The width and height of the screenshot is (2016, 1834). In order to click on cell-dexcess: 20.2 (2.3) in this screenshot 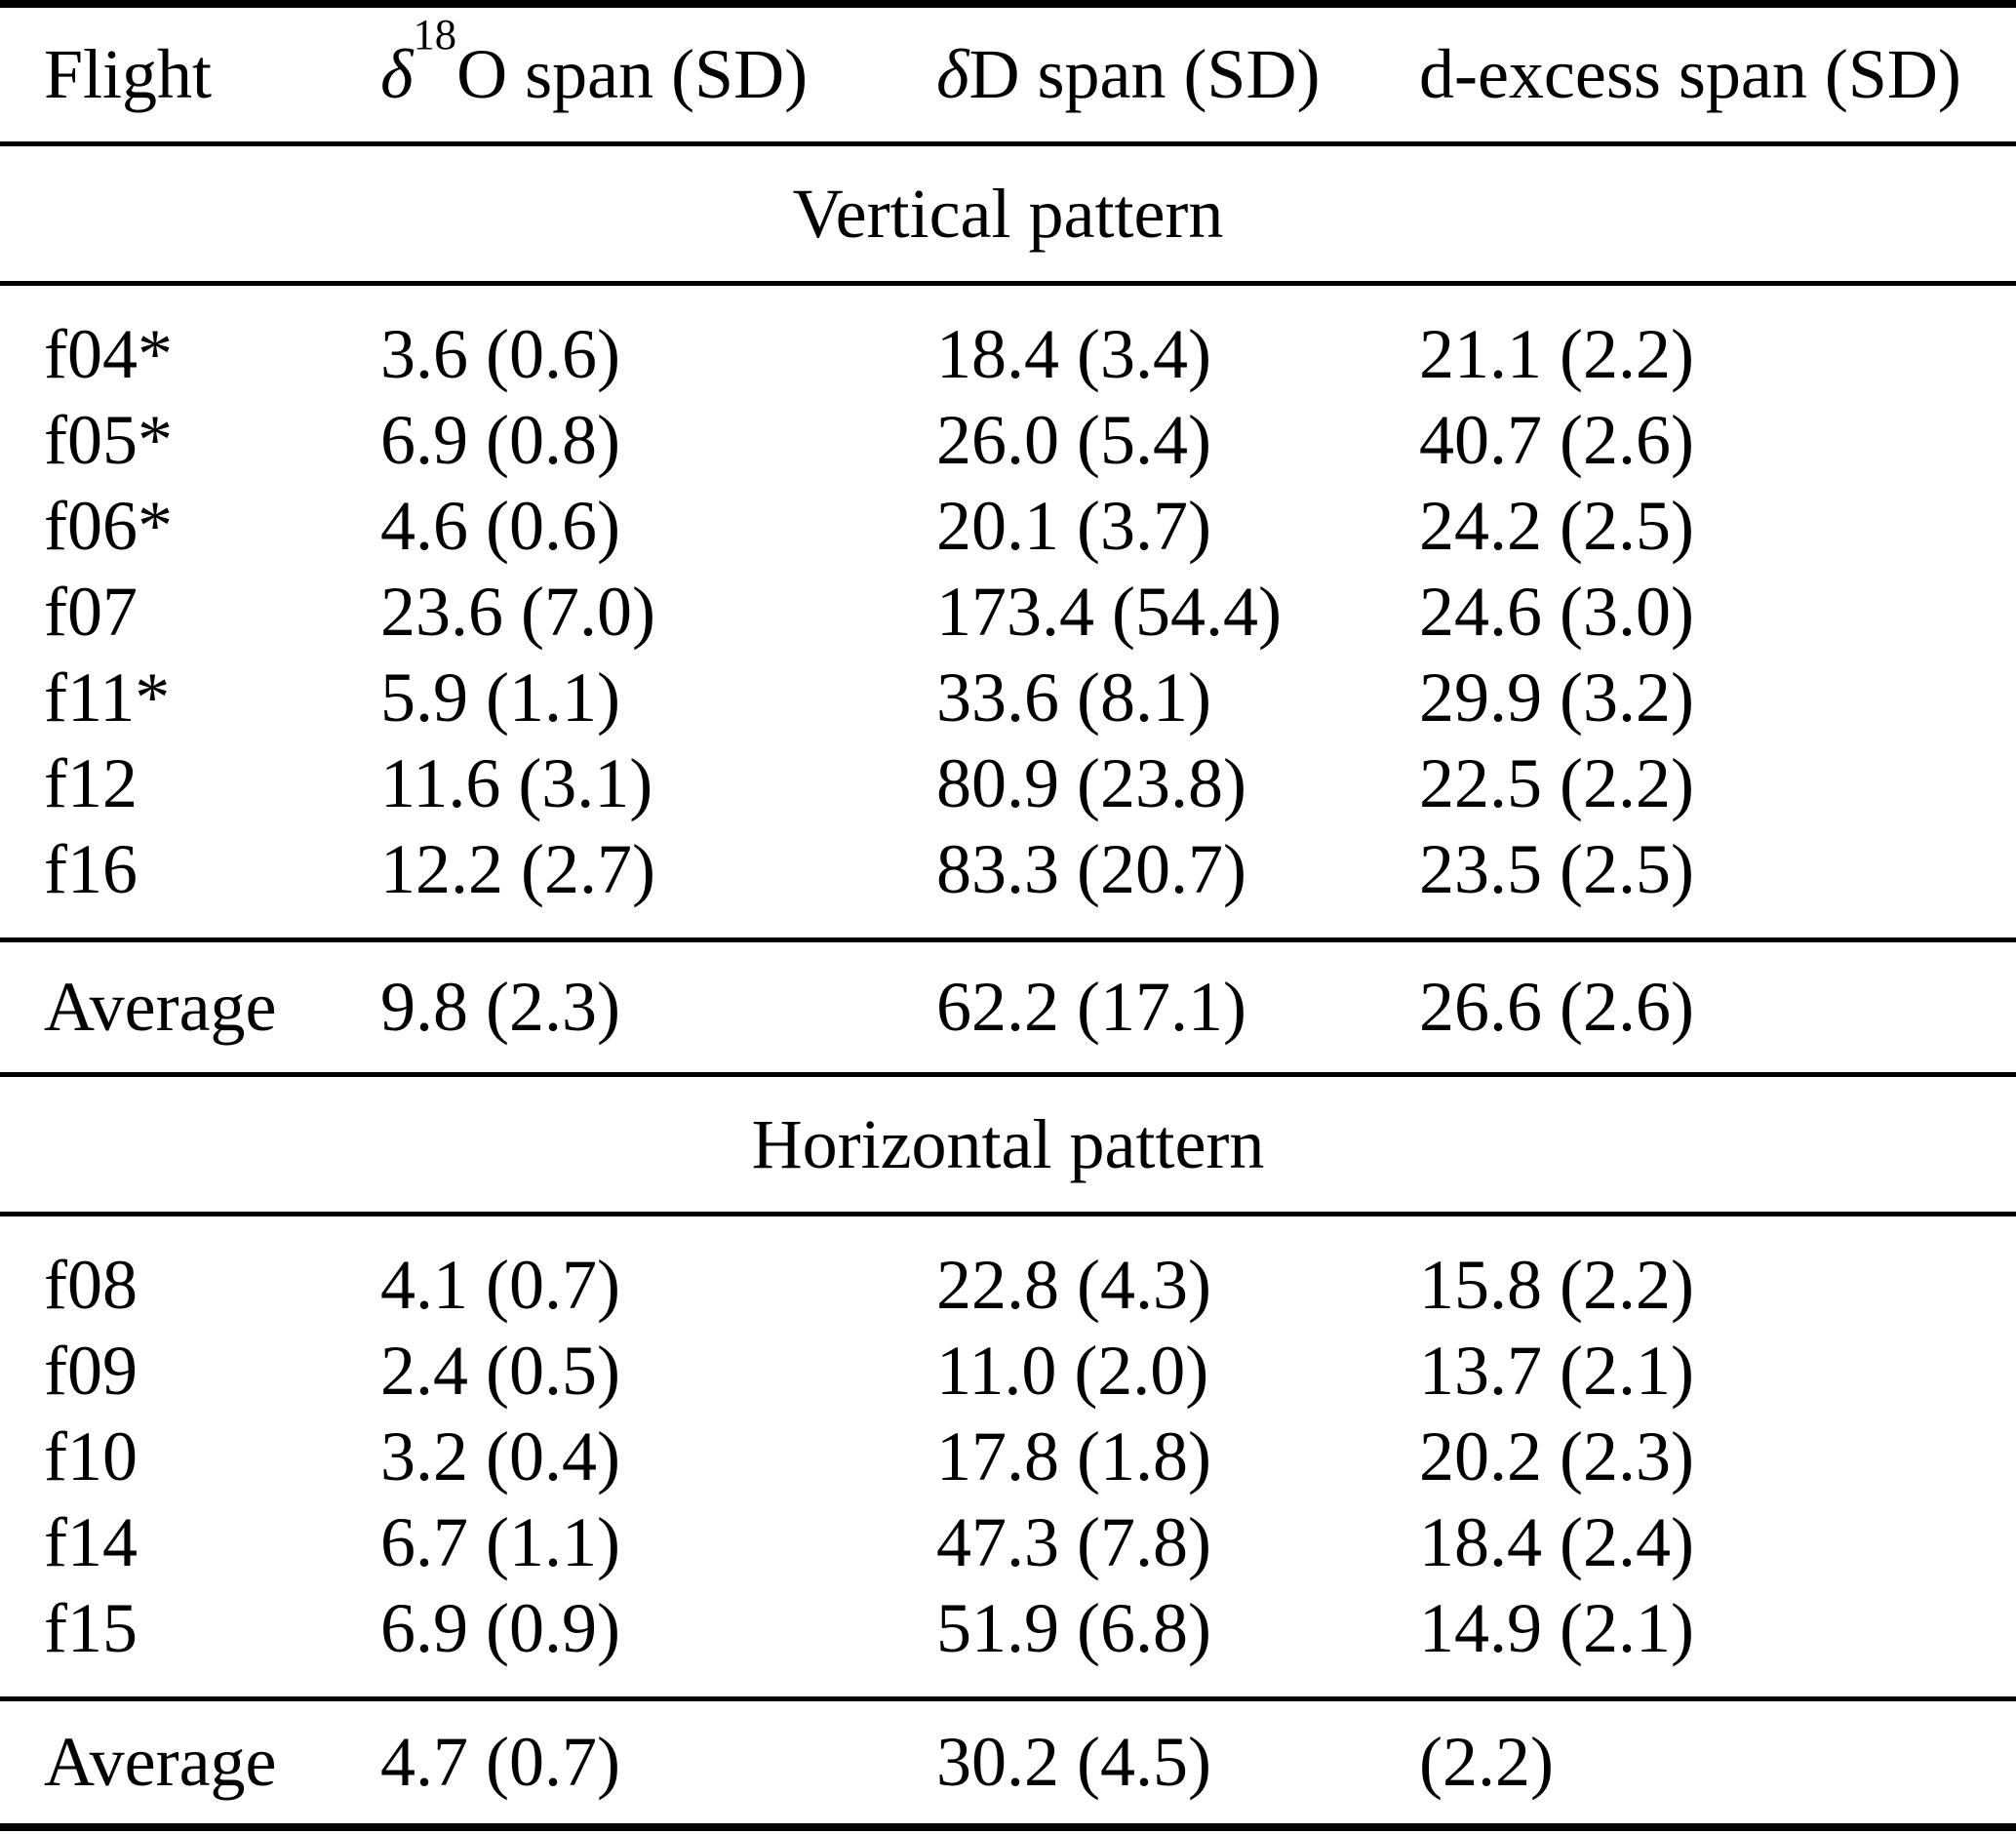, I will do `click(1556, 1455)`.